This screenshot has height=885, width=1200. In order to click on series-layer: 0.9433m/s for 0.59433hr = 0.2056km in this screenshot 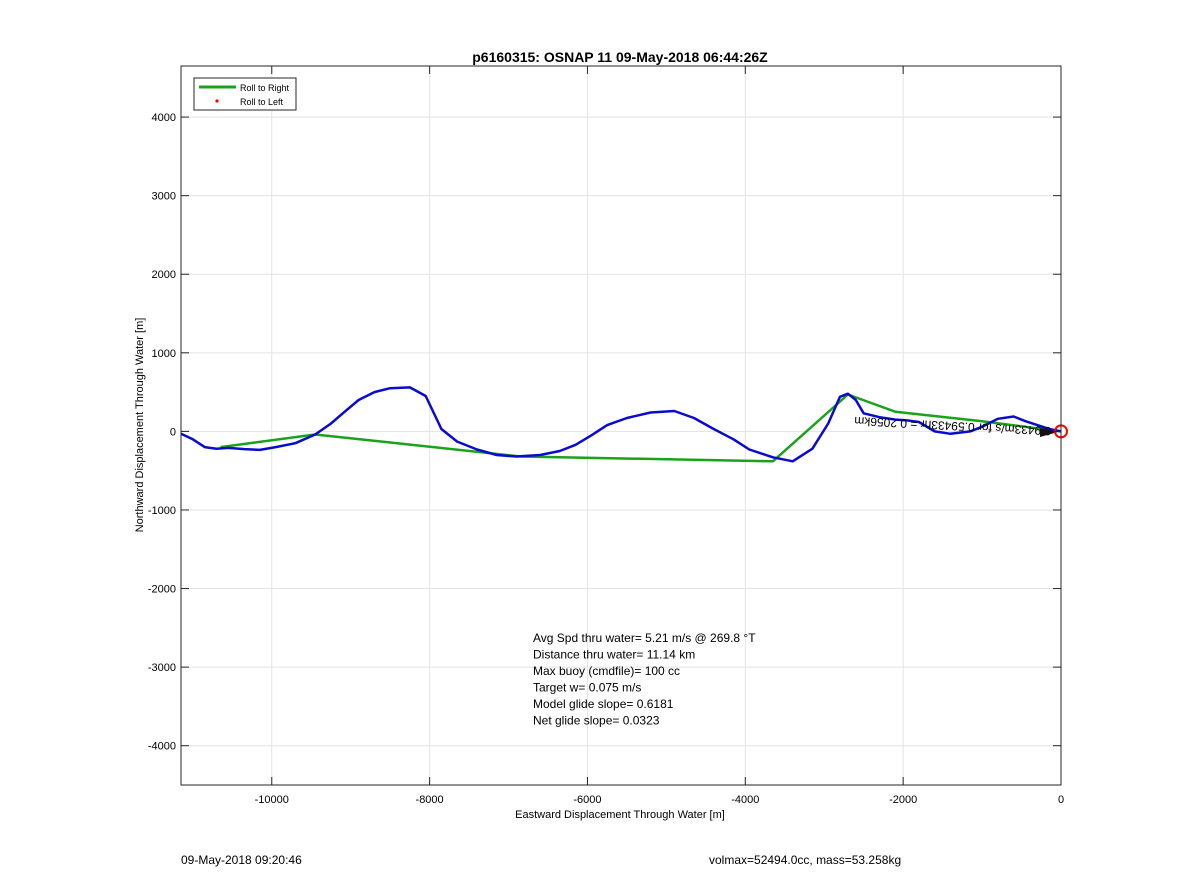, I will do `click(624, 424)`.